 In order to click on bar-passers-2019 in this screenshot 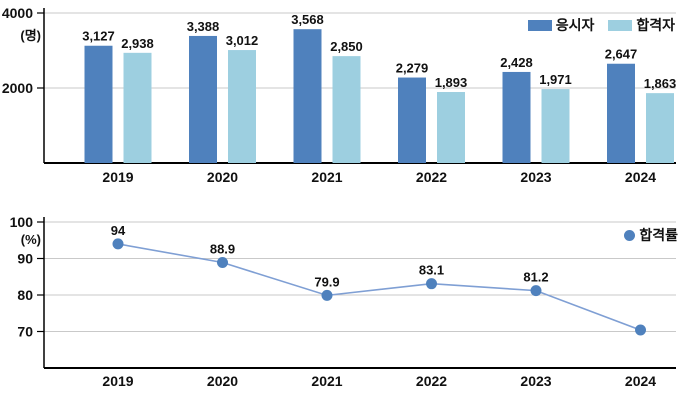, I will do `click(137, 108)`.